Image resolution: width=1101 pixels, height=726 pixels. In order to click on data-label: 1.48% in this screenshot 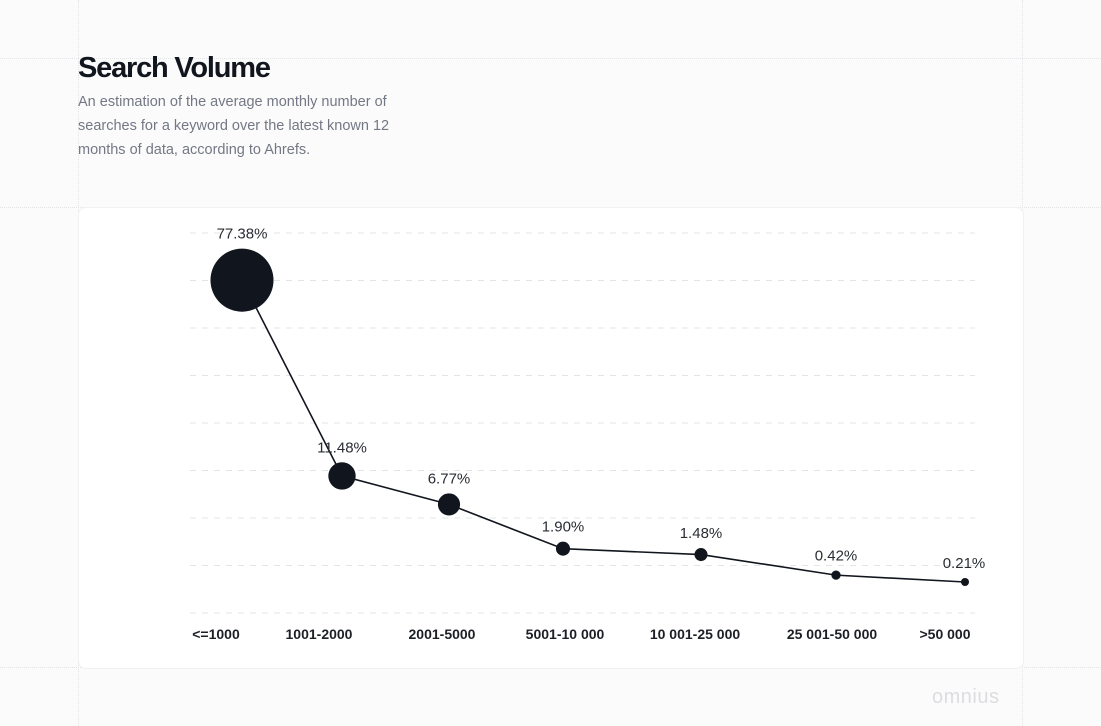, I will do `click(701, 533)`.